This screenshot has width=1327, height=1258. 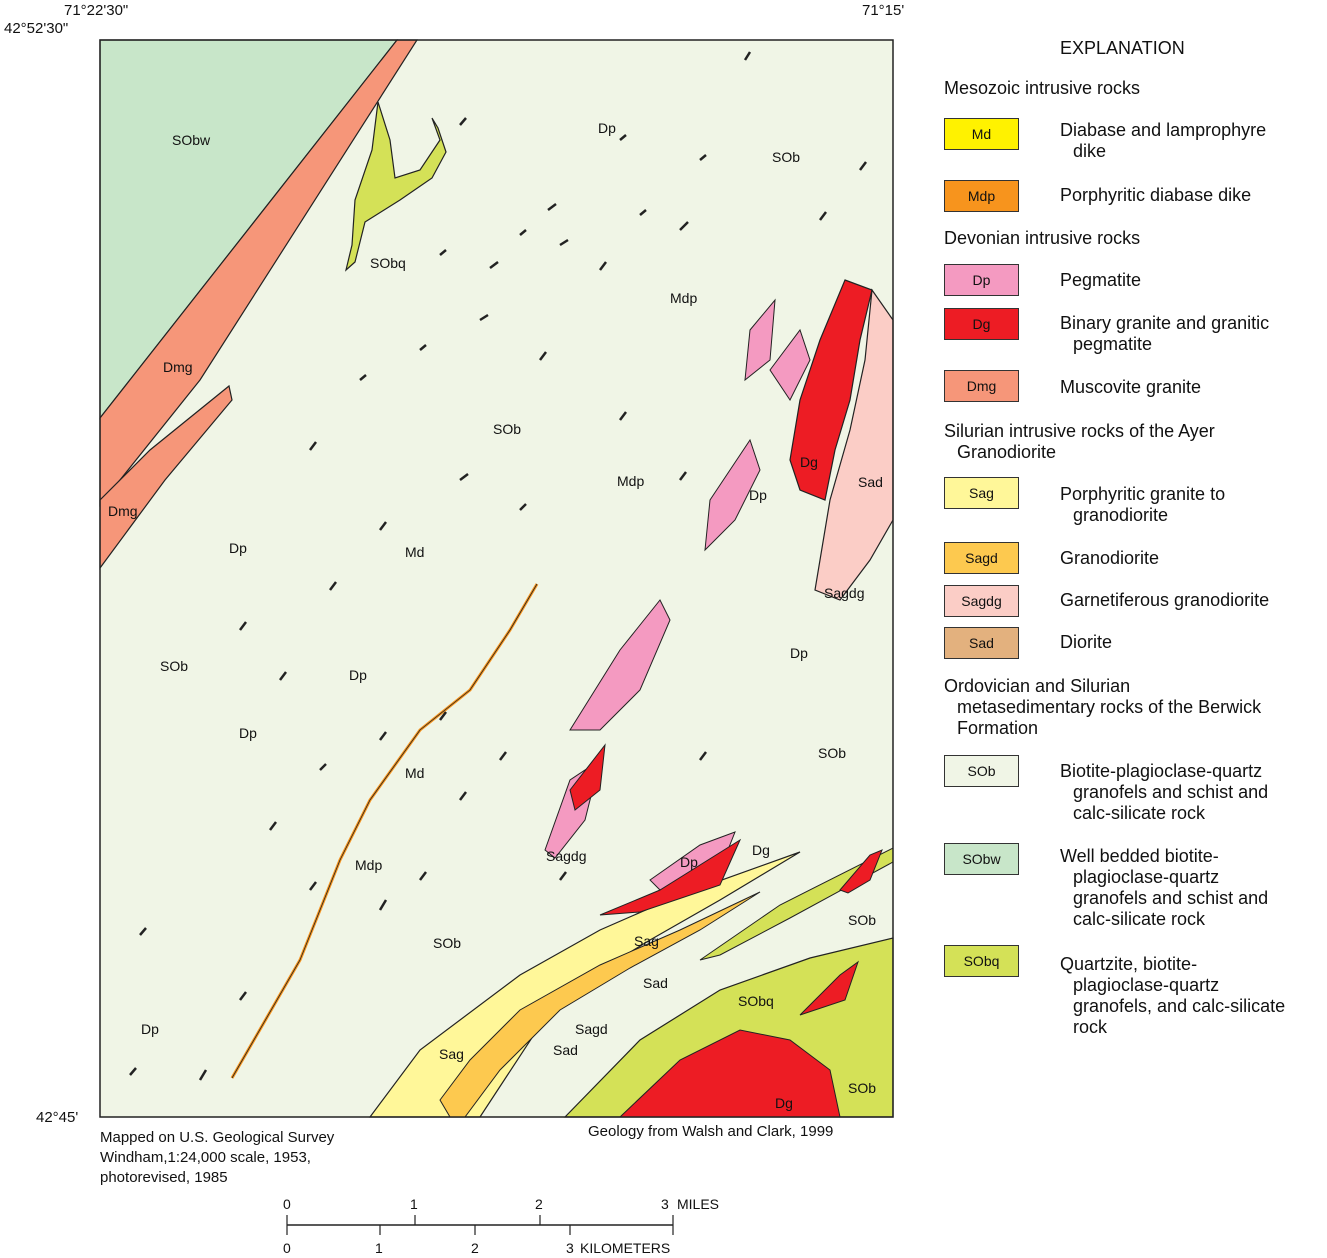 I want to click on geology-credit: Geology from Walsh and Clark, 1999, so click(x=711, y=1131).